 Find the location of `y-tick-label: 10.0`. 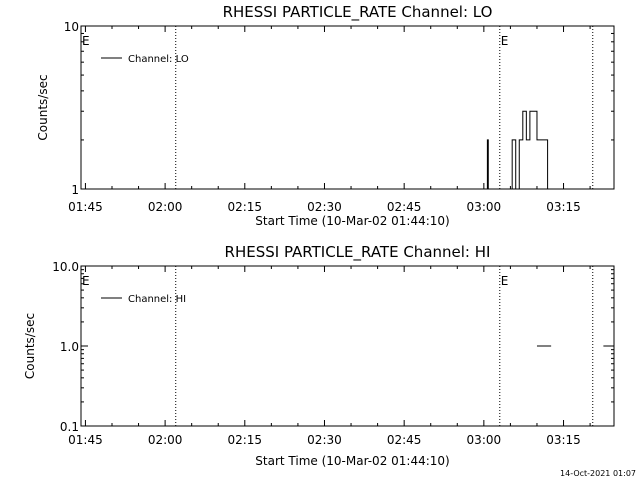

y-tick-label: 10.0 is located at coordinates (65, 267).